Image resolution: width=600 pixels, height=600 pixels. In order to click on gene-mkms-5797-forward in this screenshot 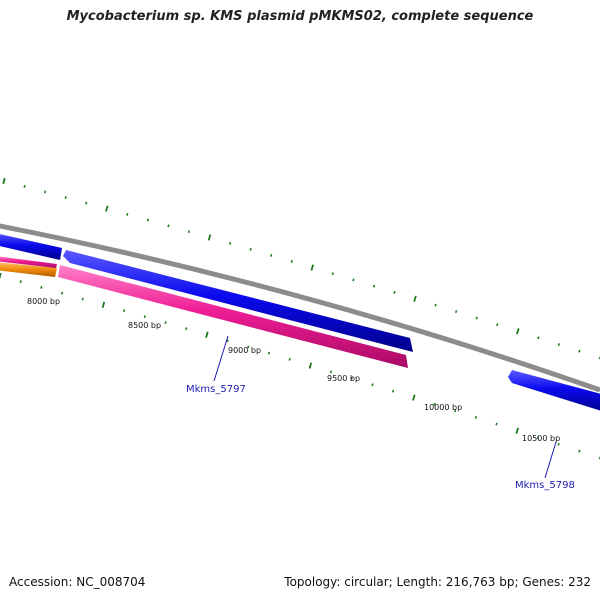, I will do `click(238, 301)`.